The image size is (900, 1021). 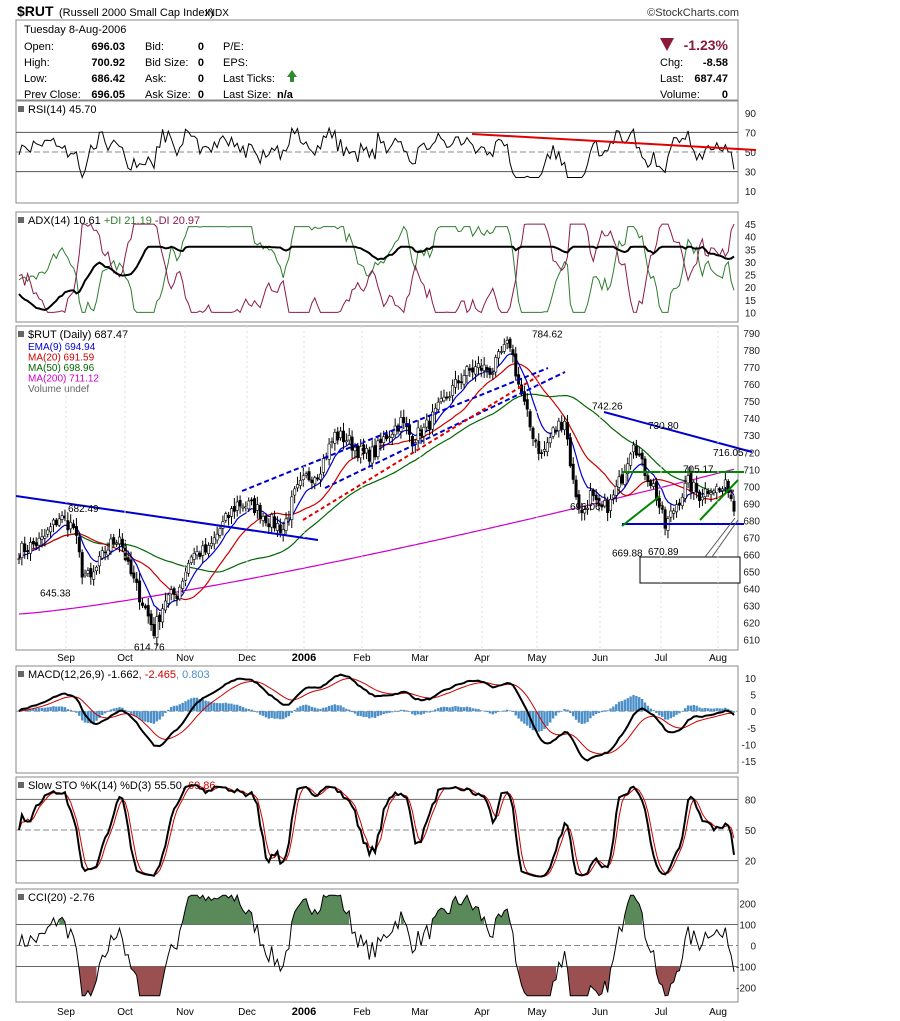 I want to click on trendline-down-2005, so click(x=167, y=518).